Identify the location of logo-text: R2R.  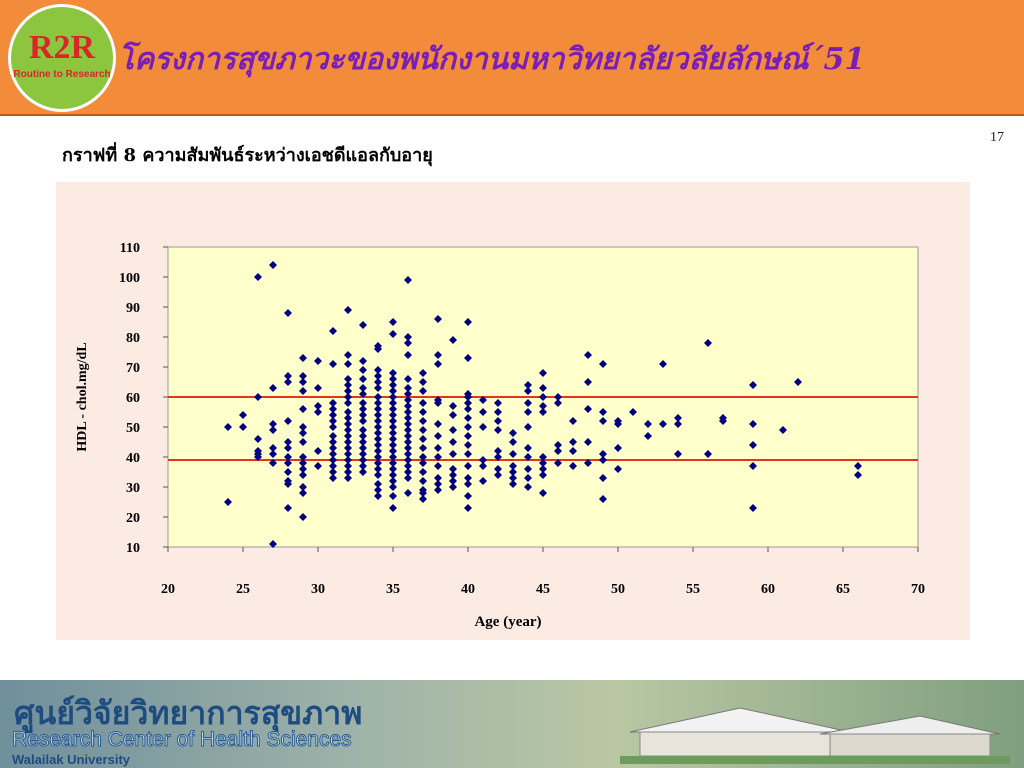
(62, 47).